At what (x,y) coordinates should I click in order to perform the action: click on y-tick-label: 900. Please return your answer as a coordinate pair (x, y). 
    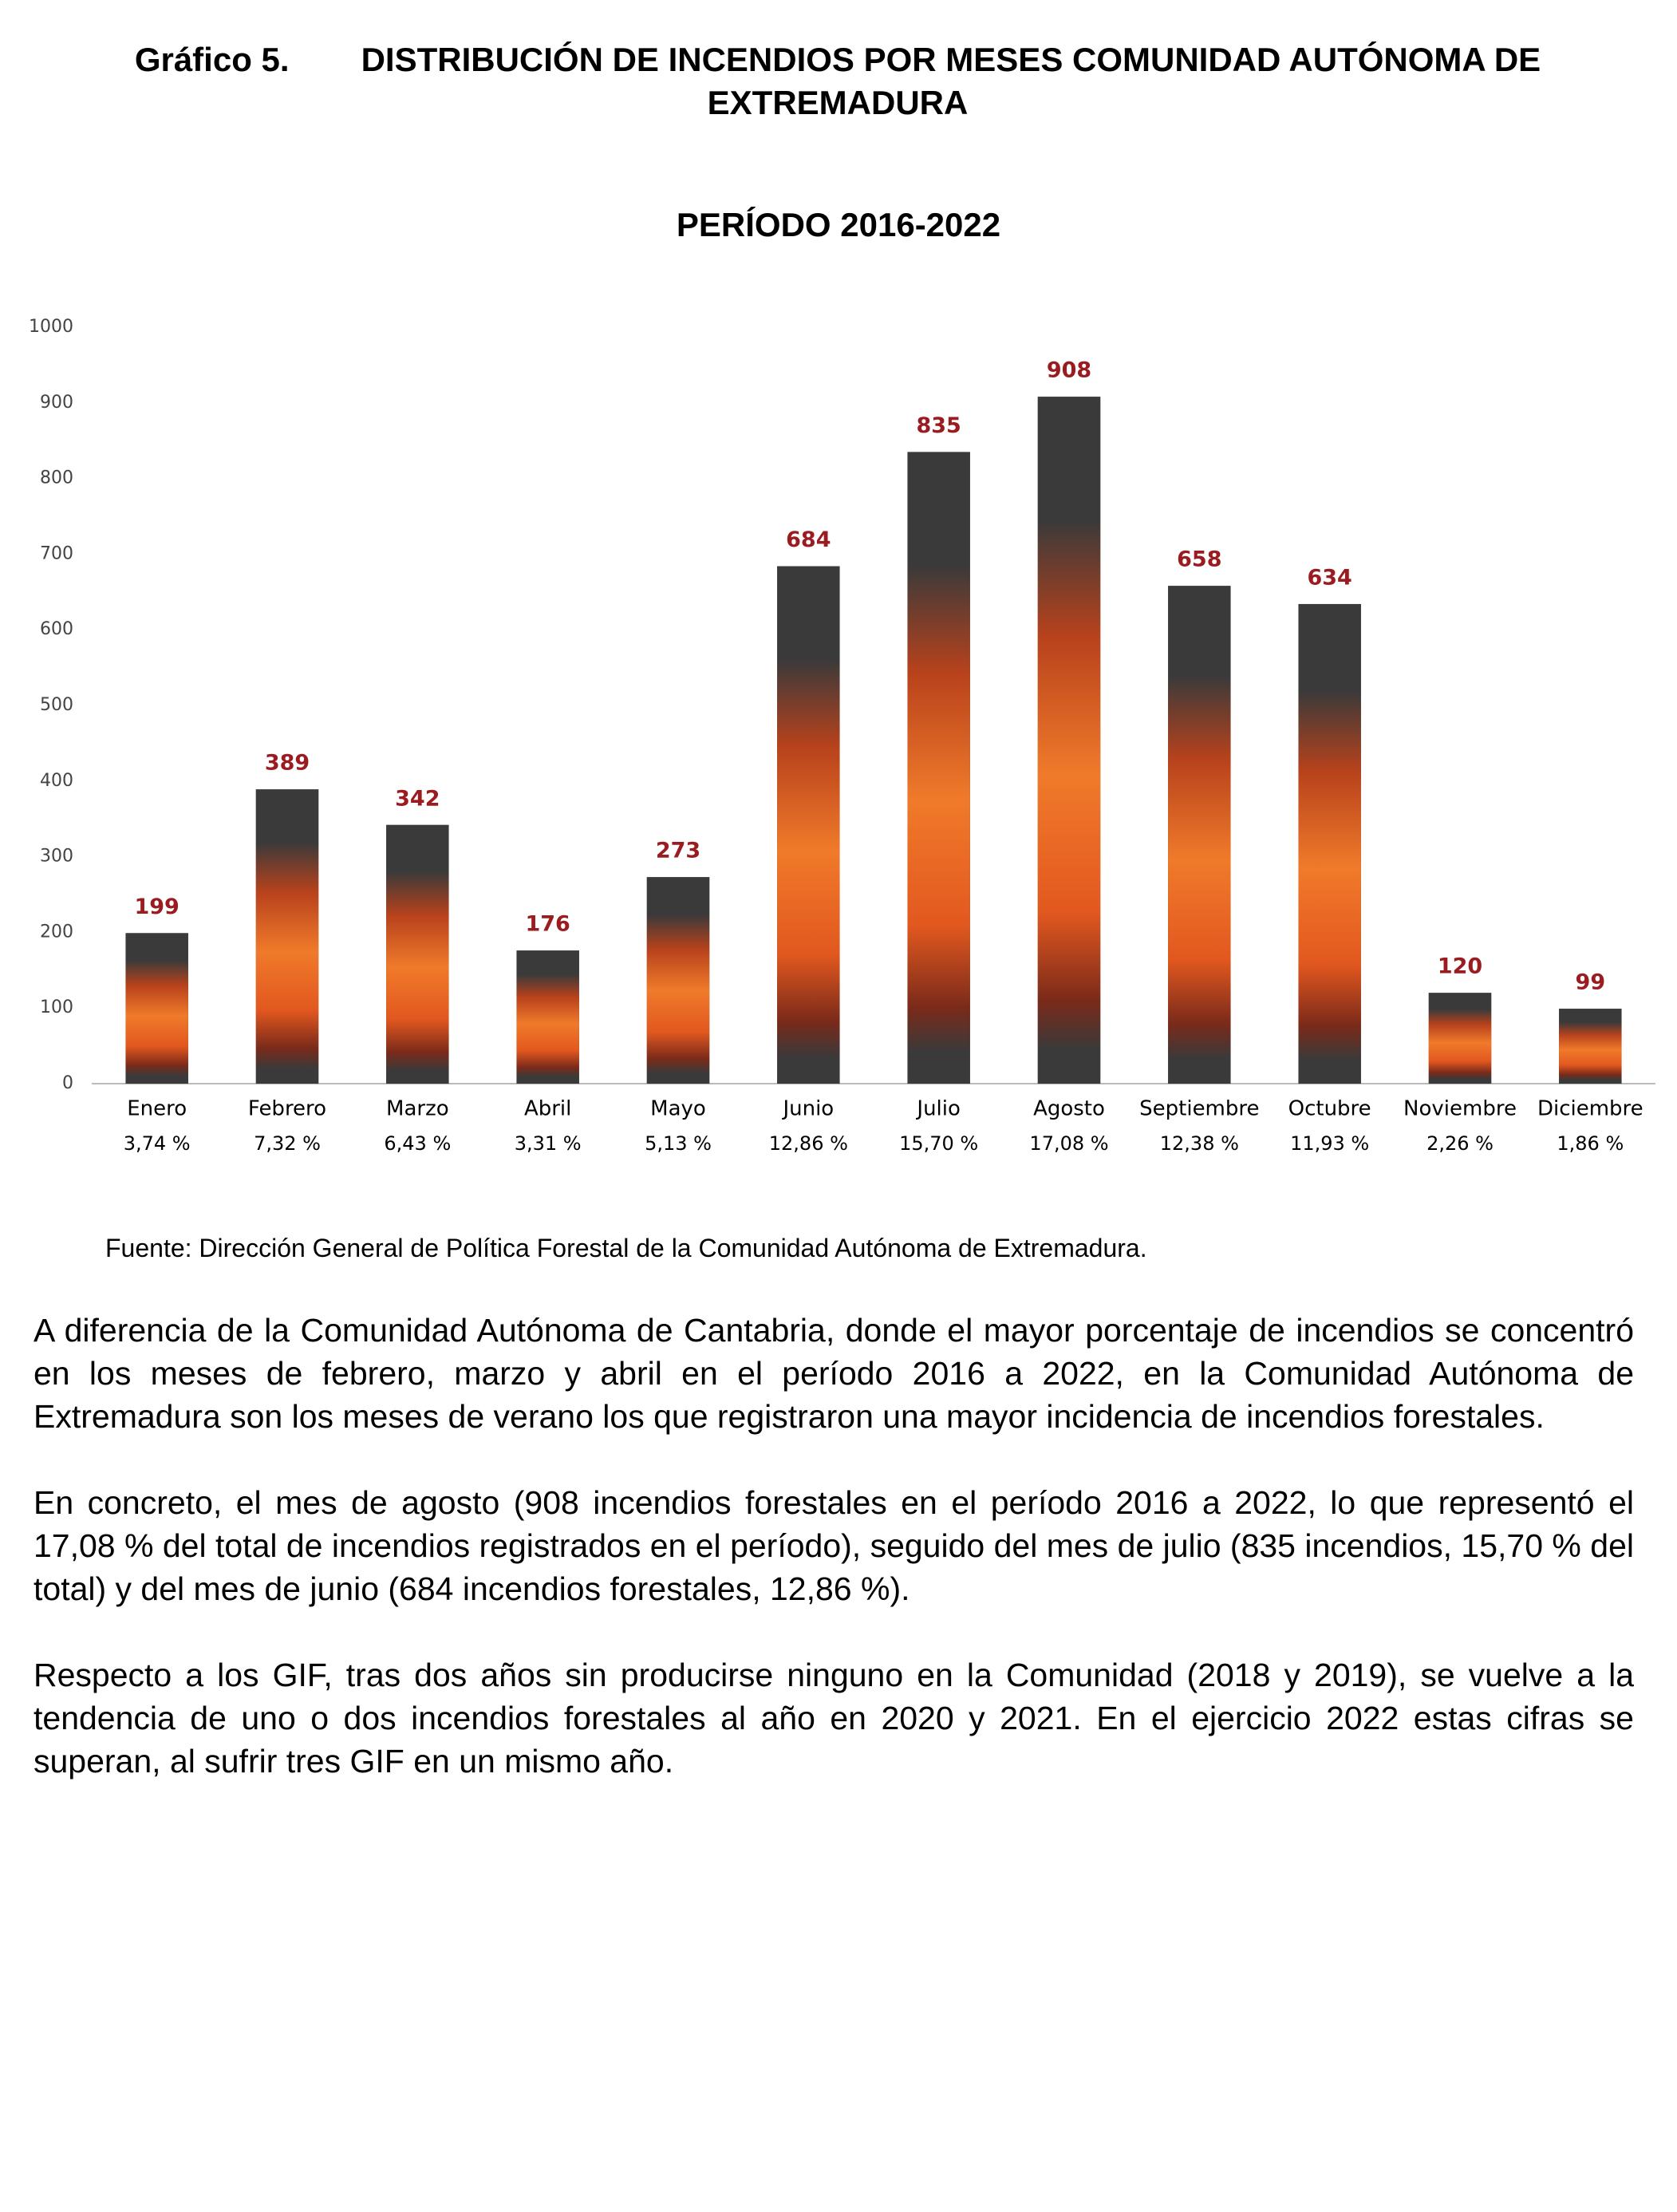
    Looking at the image, I should click on (56, 403).